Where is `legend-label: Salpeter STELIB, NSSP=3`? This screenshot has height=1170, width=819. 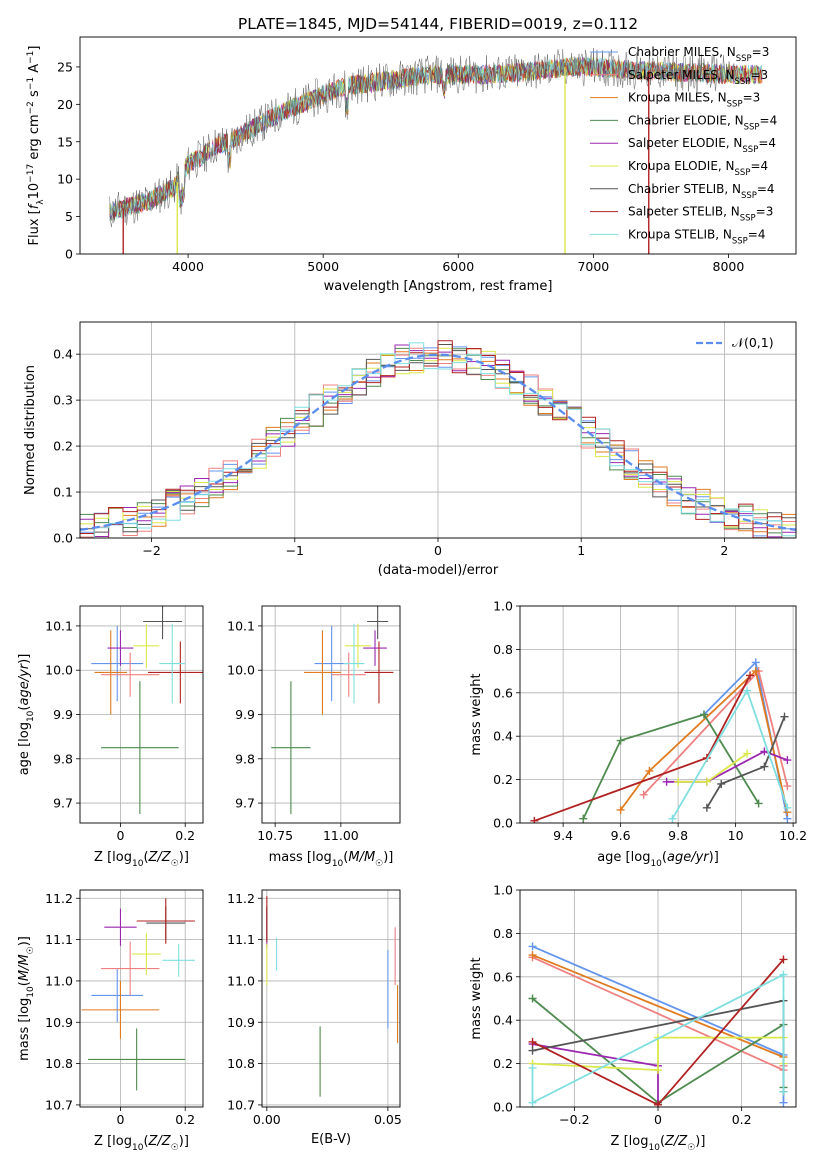
legend-label: Salpeter STELIB, NSSP=3 is located at coordinates (700, 214).